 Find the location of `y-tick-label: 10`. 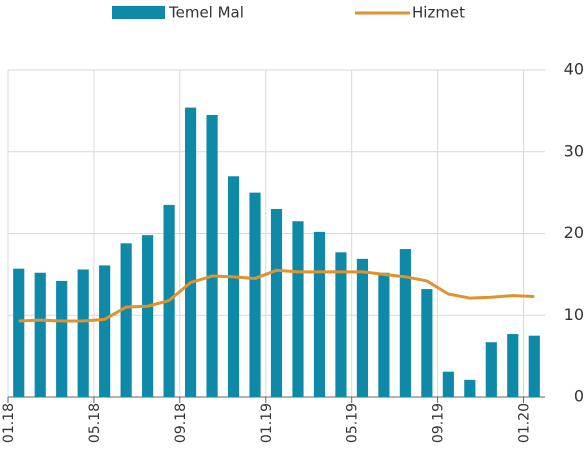

y-tick-label: 10 is located at coordinates (574, 314).